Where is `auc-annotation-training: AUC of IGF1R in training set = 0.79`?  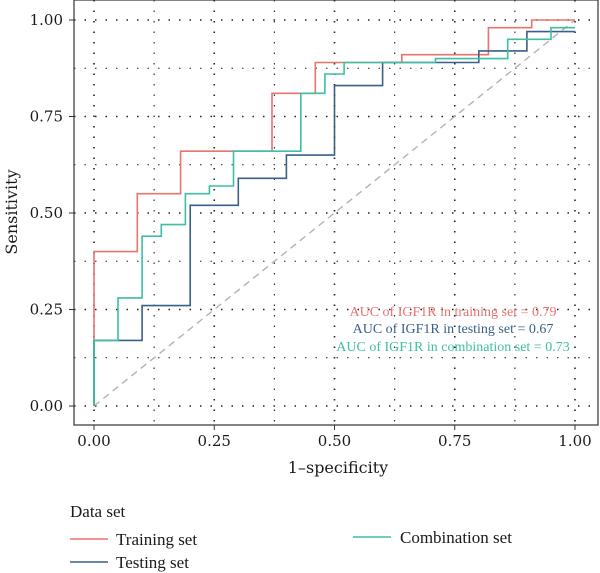
auc-annotation-training: AUC of IGF1R in training set = 0.79 is located at coordinates (453, 312).